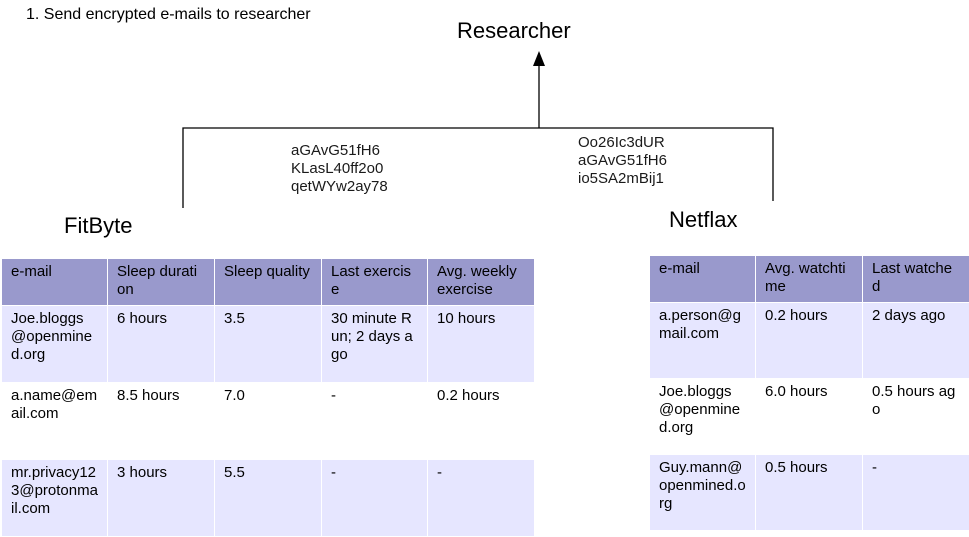 The height and width of the screenshot is (537, 969). Describe the element at coordinates (481, 282) in the screenshot. I see `header-avg-weekly-exercise: Avg. weekly exercise` at that location.